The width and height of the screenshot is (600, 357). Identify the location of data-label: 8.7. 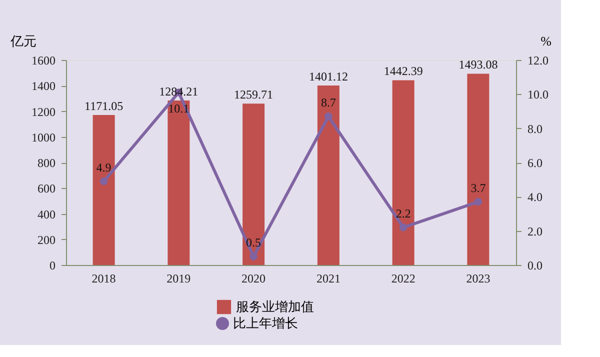
(328, 102).